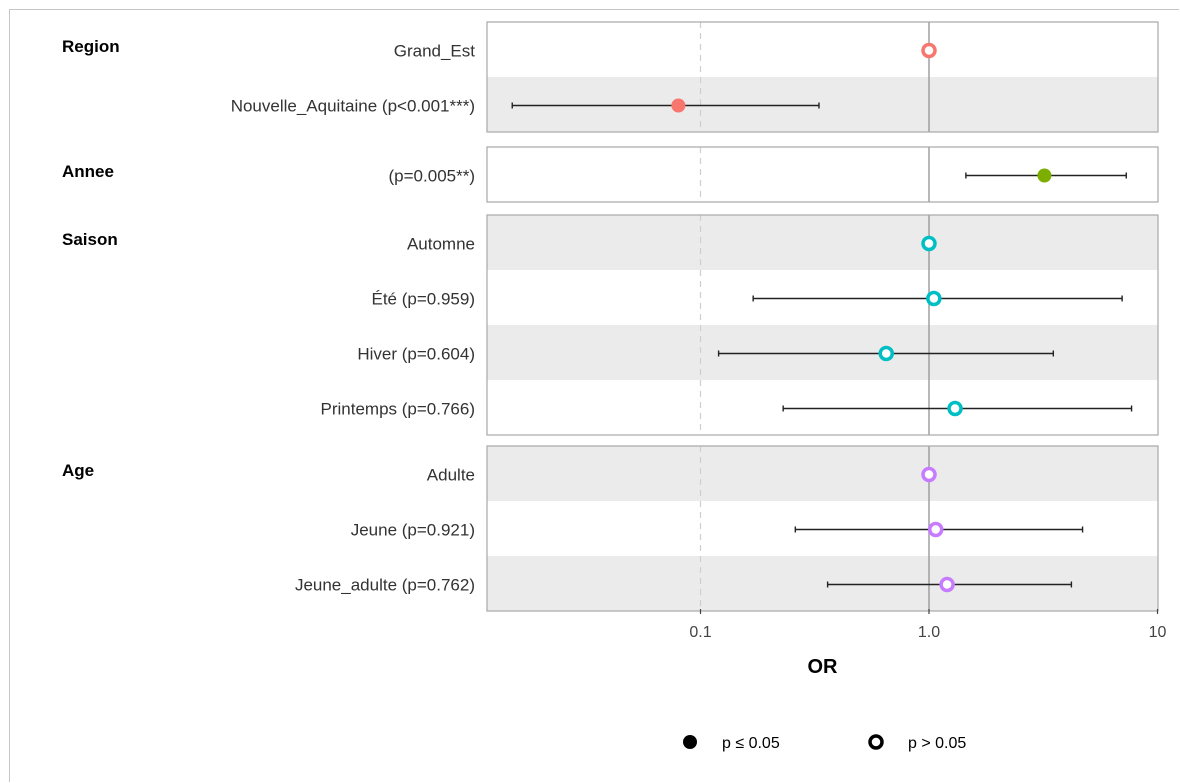  Describe the element at coordinates (416, 354) in the screenshot. I see `row-label: Hiver (p=0.604)` at that location.